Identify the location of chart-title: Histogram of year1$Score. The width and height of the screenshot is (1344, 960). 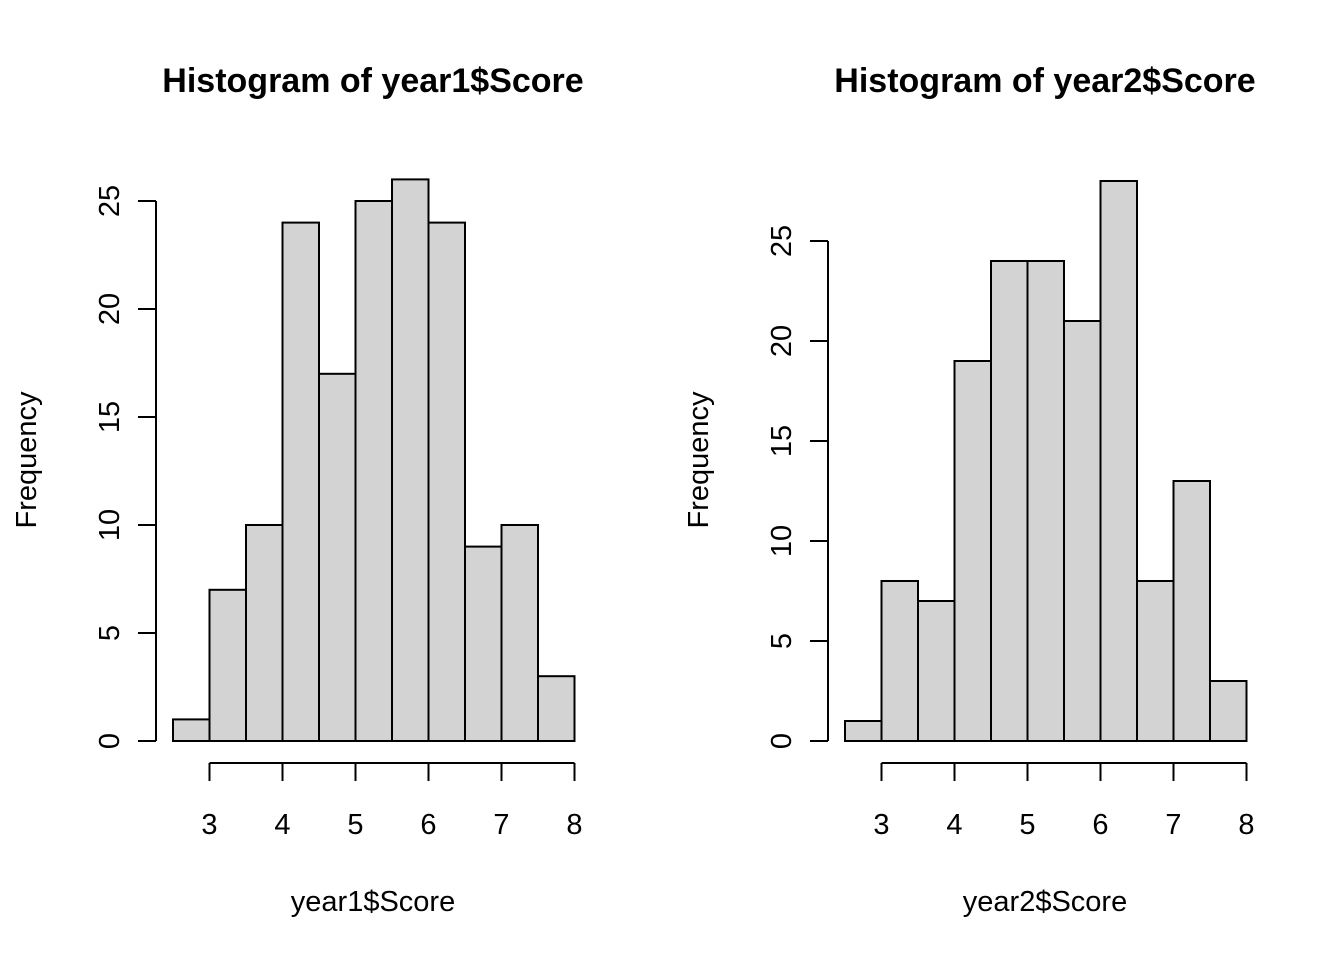
(372, 81).